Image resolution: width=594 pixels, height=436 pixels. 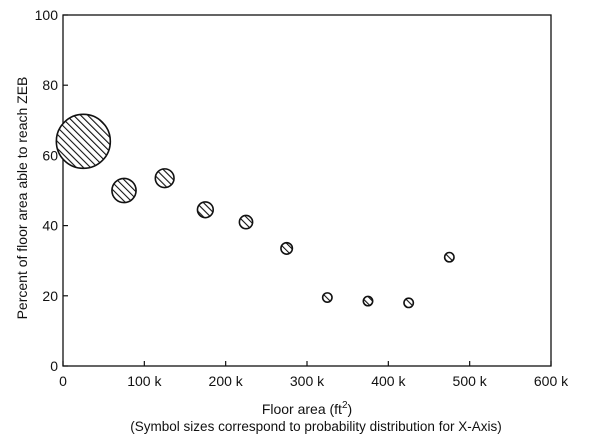 What do you see at coordinates (551, 381) in the screenshot?
I see `x-tick-label: 600 k` at bounding box center [551, 381].